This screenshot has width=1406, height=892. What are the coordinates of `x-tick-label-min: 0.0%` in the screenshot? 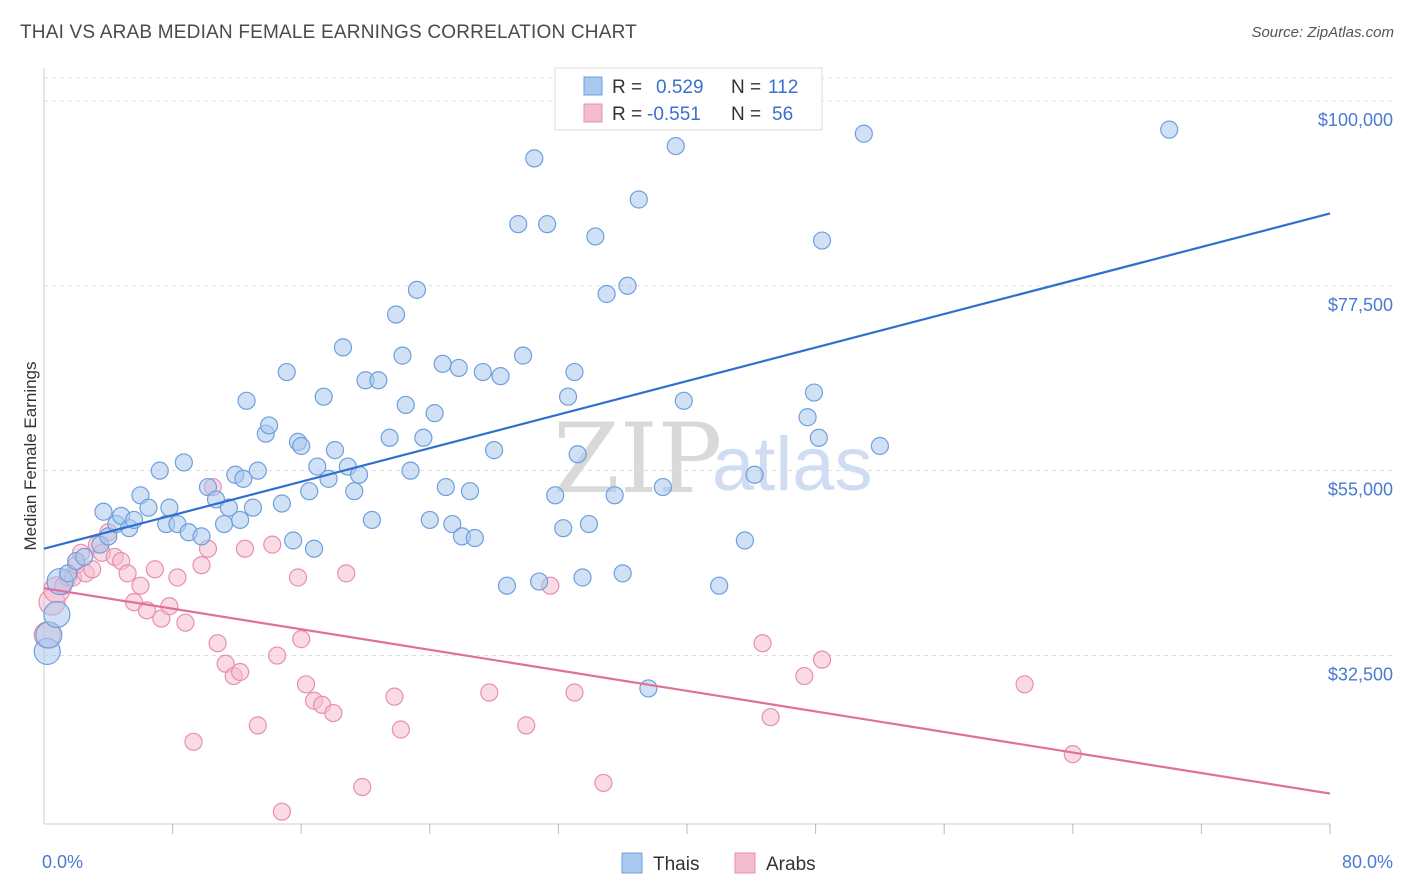 It's located at (62, 862).